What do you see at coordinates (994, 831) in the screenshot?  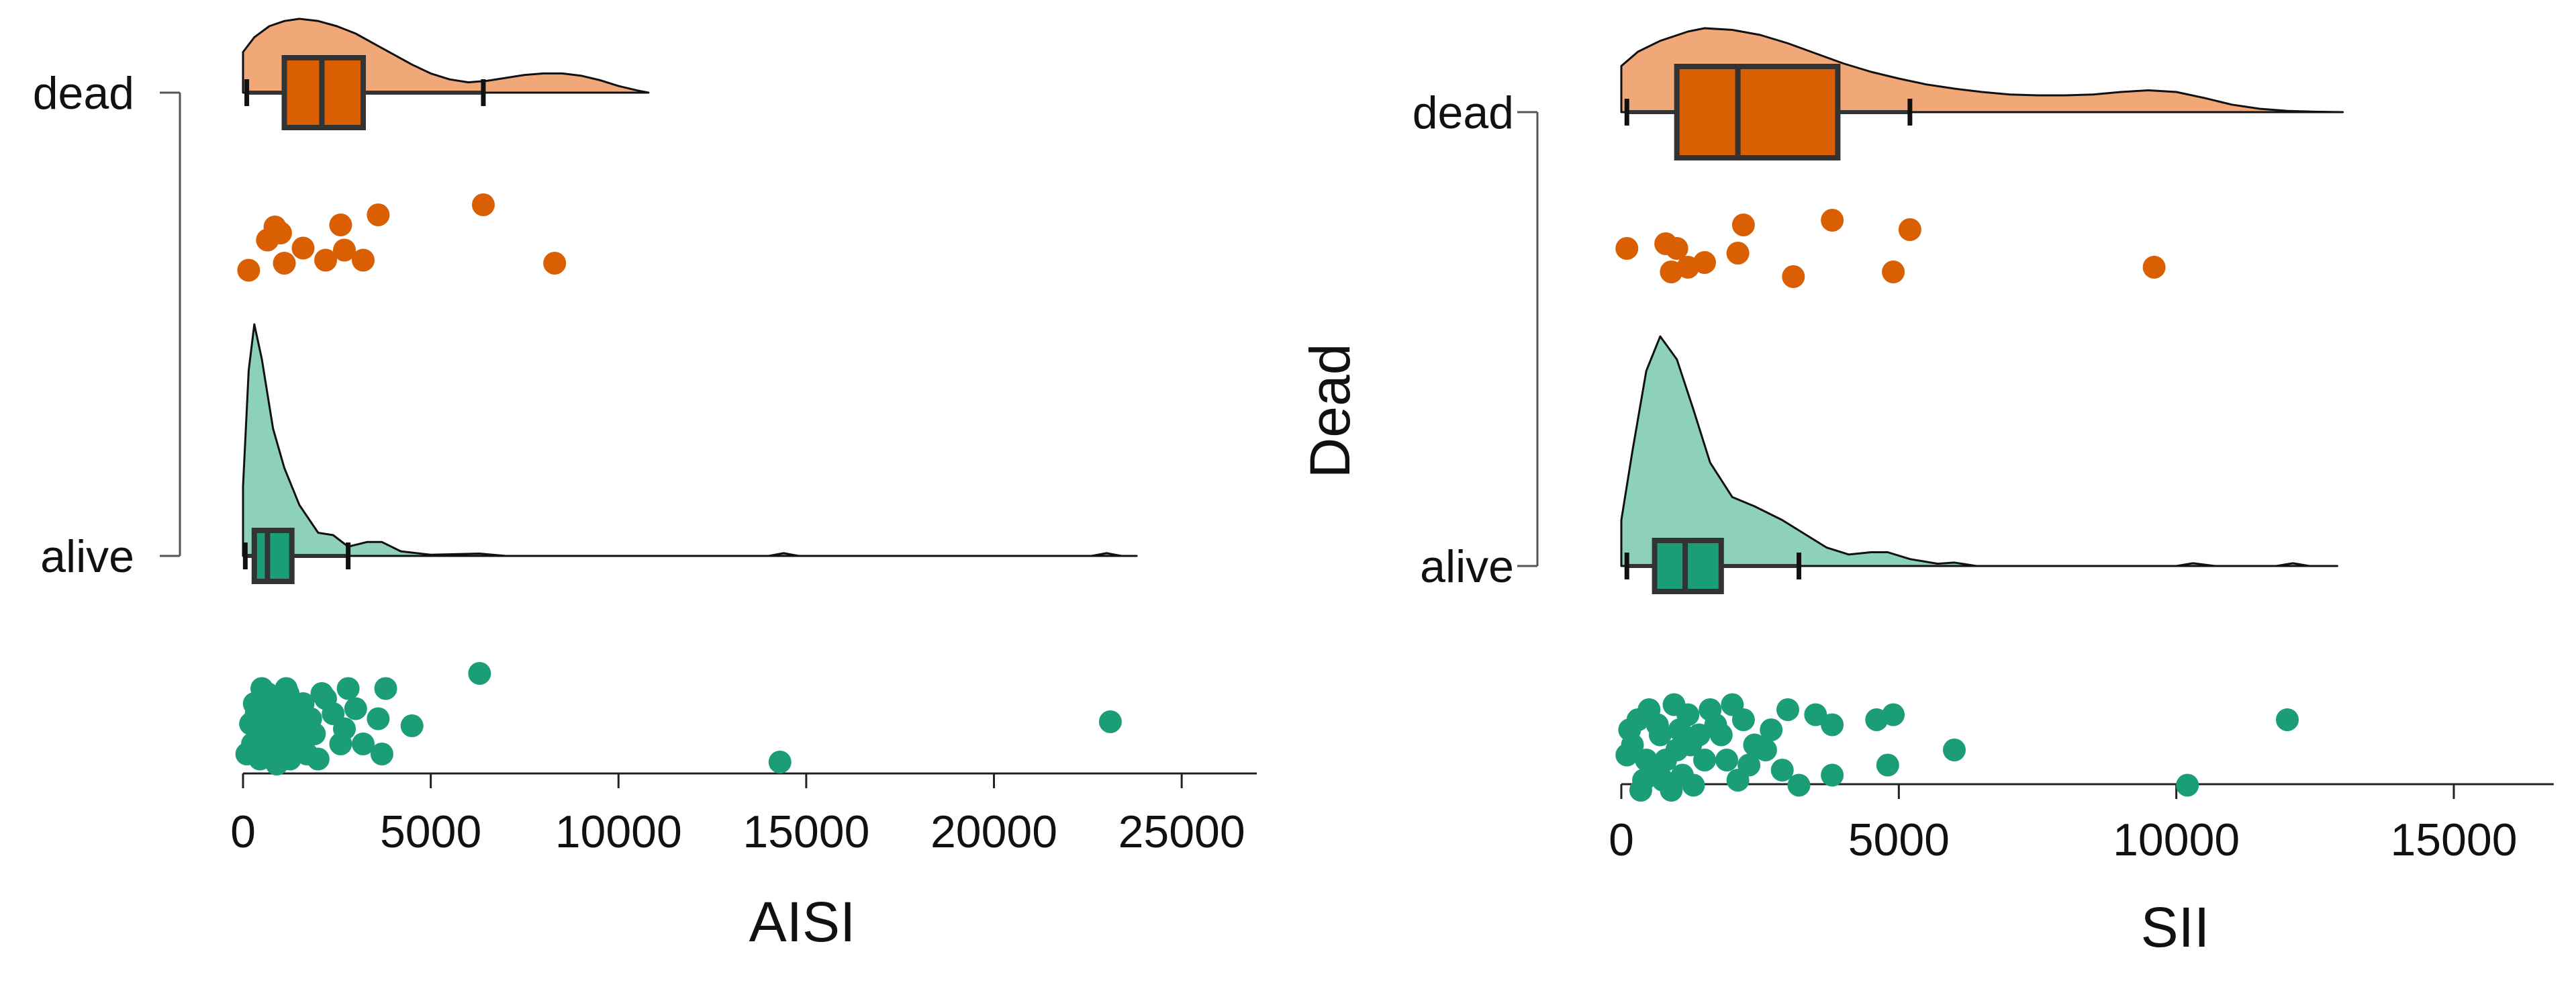 I see `x-tick-label: 20000` at bounding box center [994, 831].